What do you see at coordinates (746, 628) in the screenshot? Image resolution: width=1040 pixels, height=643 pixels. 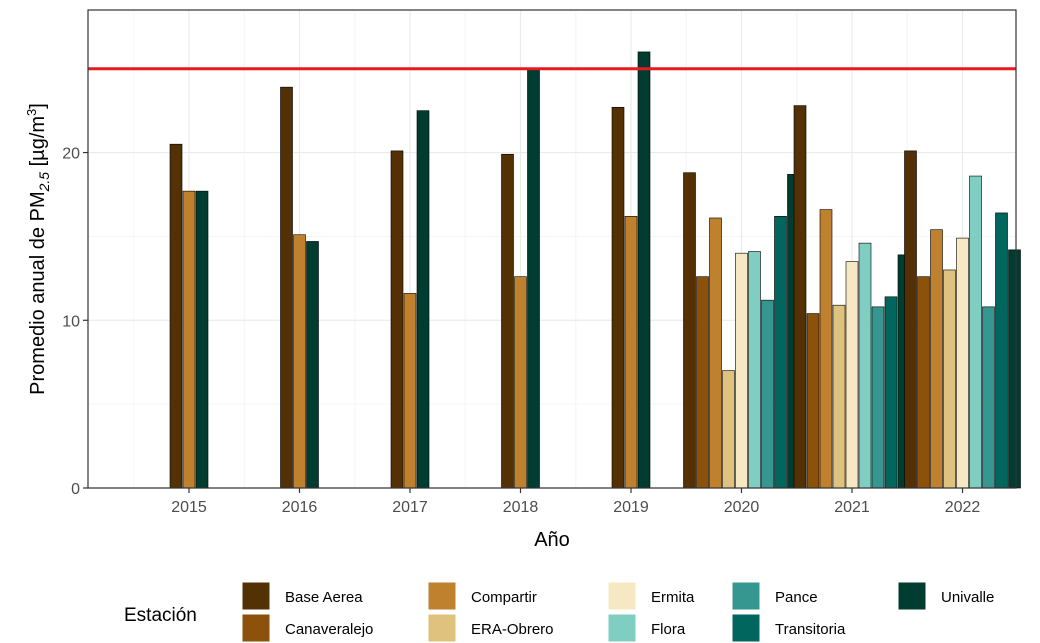 I see `legend-key-transitoria` at bounding box center [746, 628].